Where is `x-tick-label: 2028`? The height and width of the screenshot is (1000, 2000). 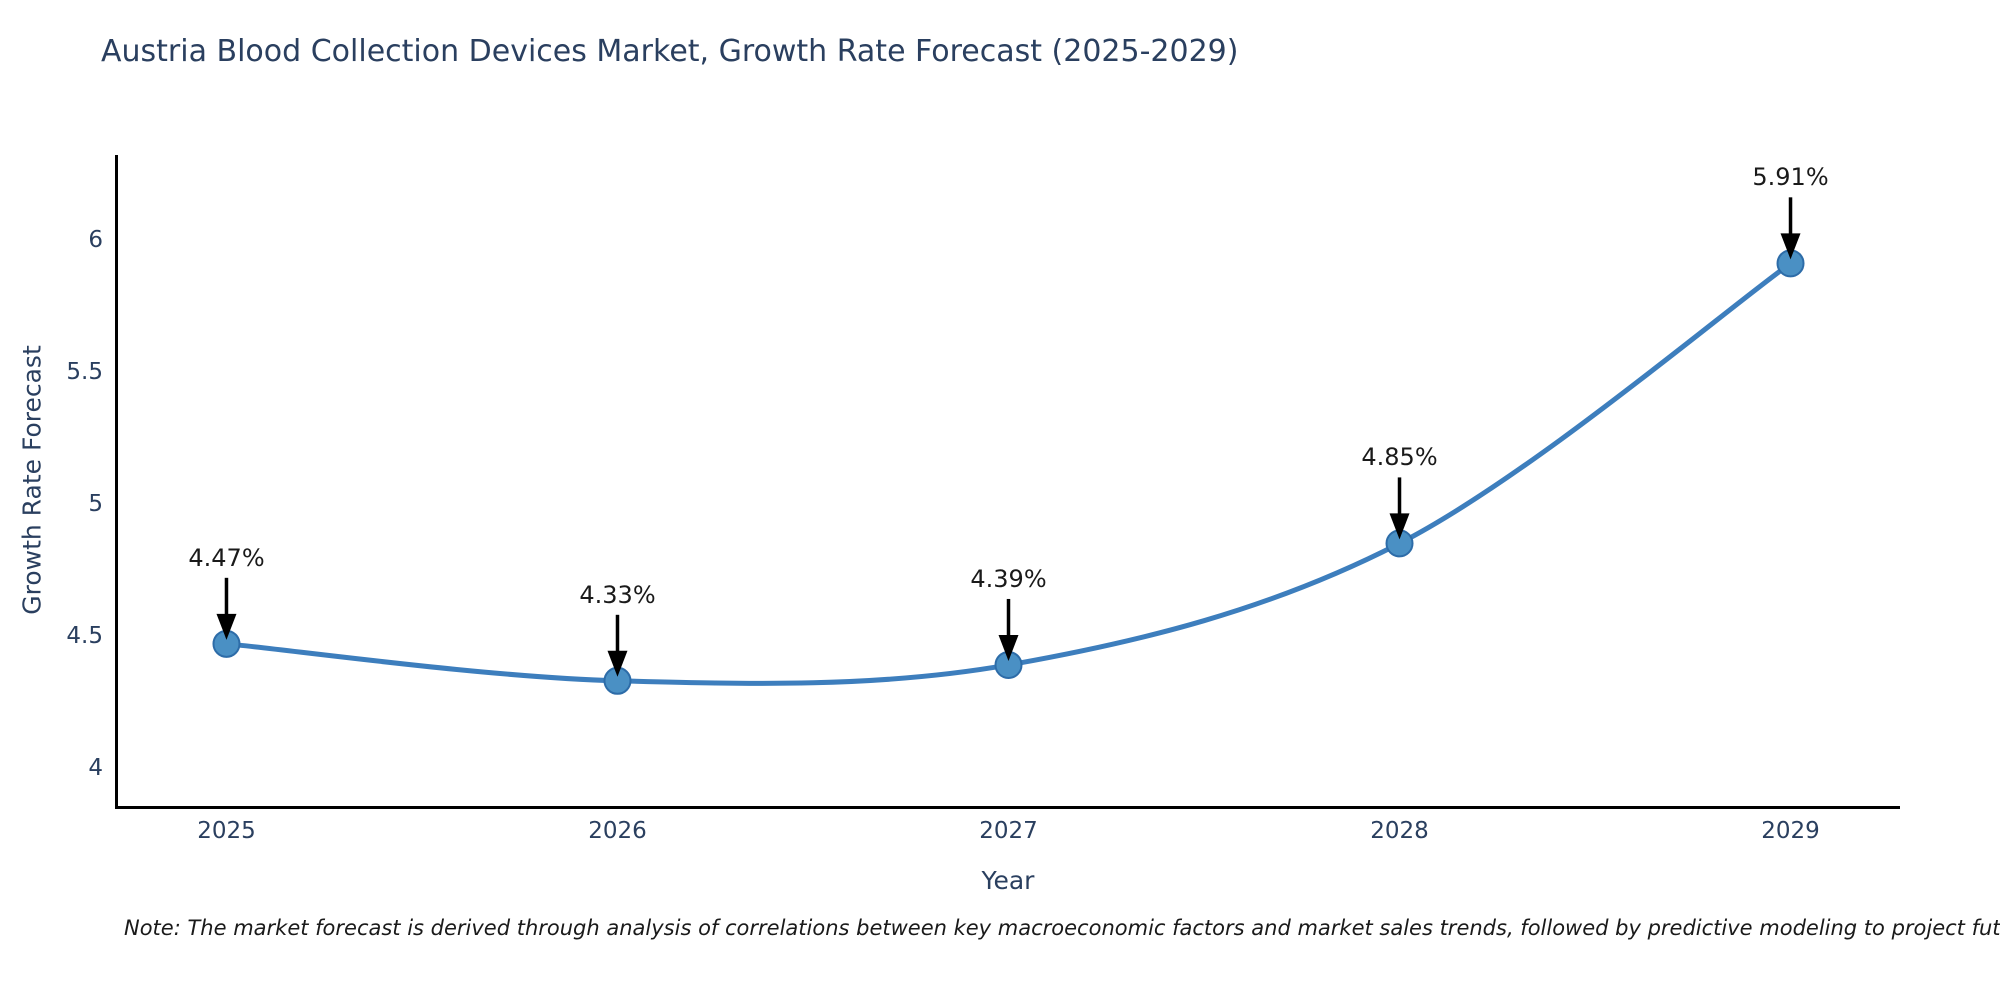
x-tick-label: 2028 is located at coordinates (1399, 831).